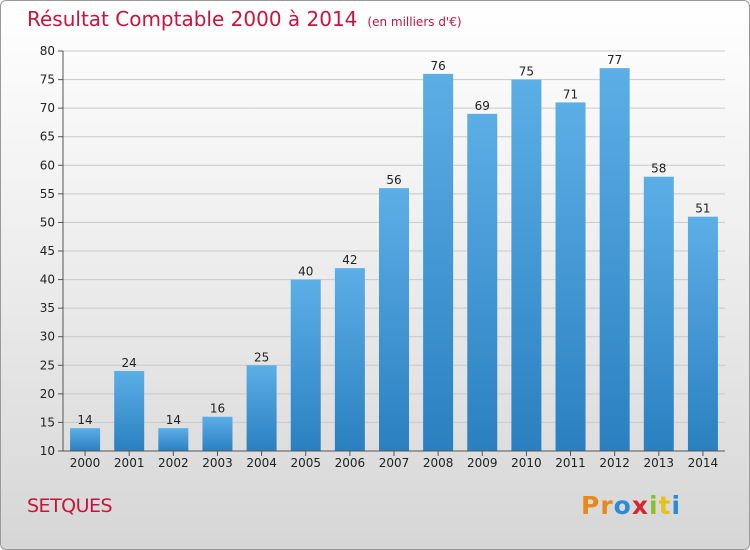 This screenshot has width=750, height=550. What do you see at coordinates (47, 51) in the screenshot?
I see `y-tick-label: 80` at bounding box center [47, 51].